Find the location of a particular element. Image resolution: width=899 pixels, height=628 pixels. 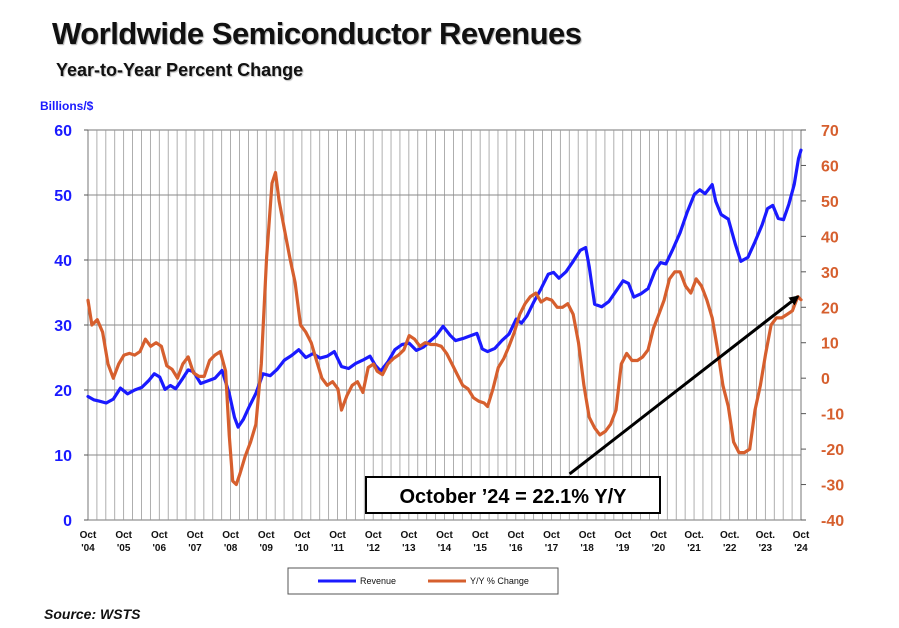

annotation-text: October ’24 = 22.1% Y/Y is located at coordinates (514, 497).